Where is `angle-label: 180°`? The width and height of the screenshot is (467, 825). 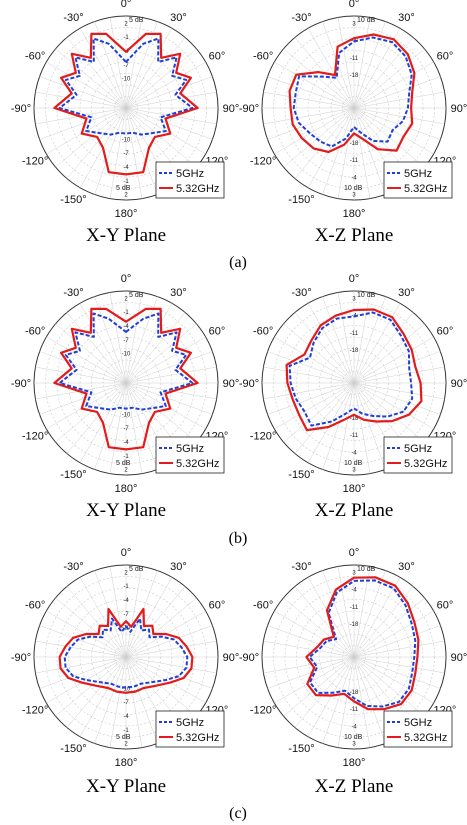
angle-label: 180° is located at coordinates (126, 214).